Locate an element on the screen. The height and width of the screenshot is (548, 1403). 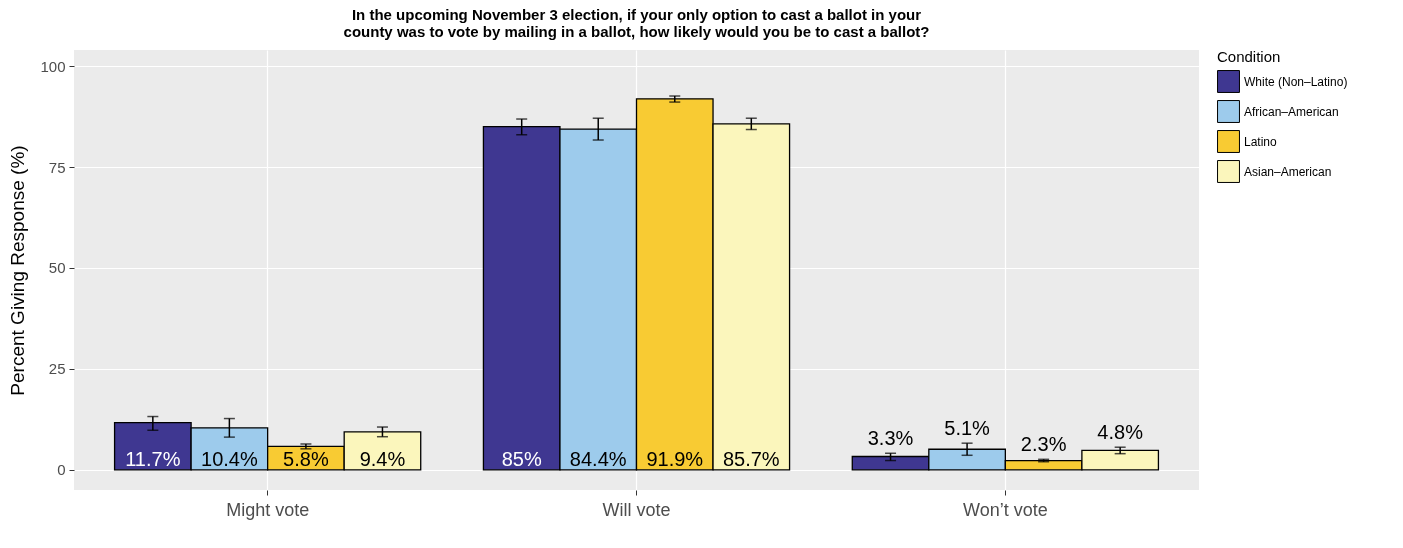
legend-label: African–American is located at coordinates (1291, 111).